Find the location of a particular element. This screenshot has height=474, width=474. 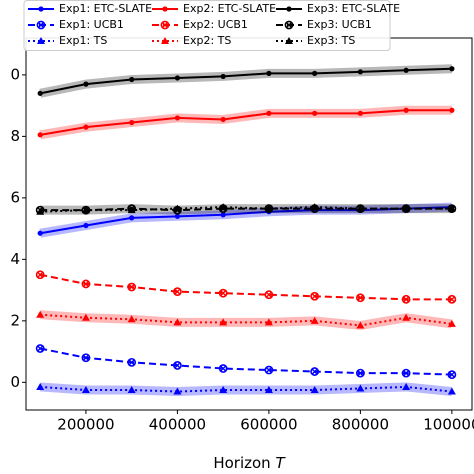

error-band is located at coordinates (246, 81).